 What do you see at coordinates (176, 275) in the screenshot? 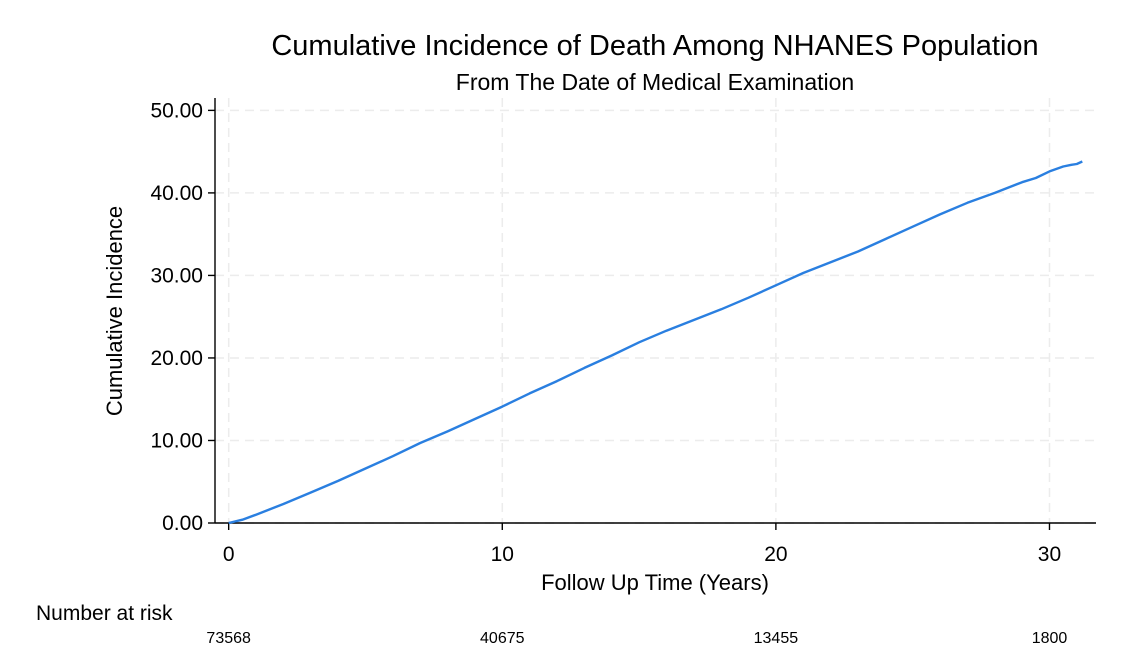
I see `y-tick-label: 30.00` at bounding box center [176, 275].